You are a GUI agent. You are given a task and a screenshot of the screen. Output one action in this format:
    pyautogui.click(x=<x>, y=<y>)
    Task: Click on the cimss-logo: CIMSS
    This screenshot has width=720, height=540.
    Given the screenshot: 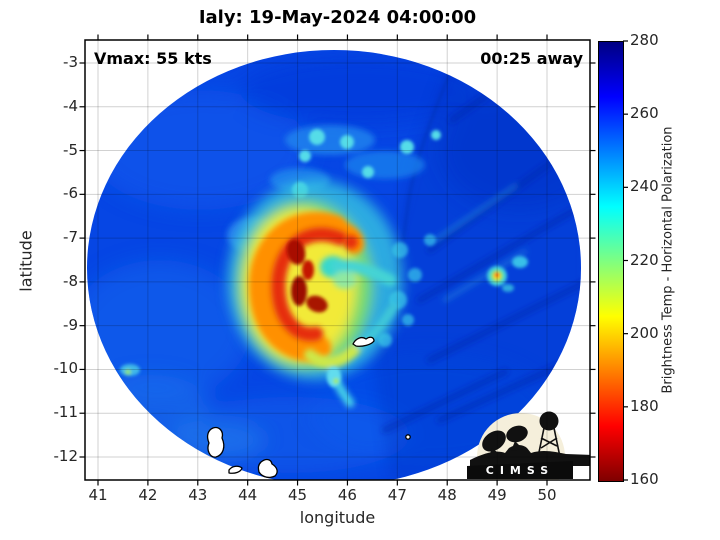 What is the action you would take?
    pyautogui.click(x=528, y=445)
    